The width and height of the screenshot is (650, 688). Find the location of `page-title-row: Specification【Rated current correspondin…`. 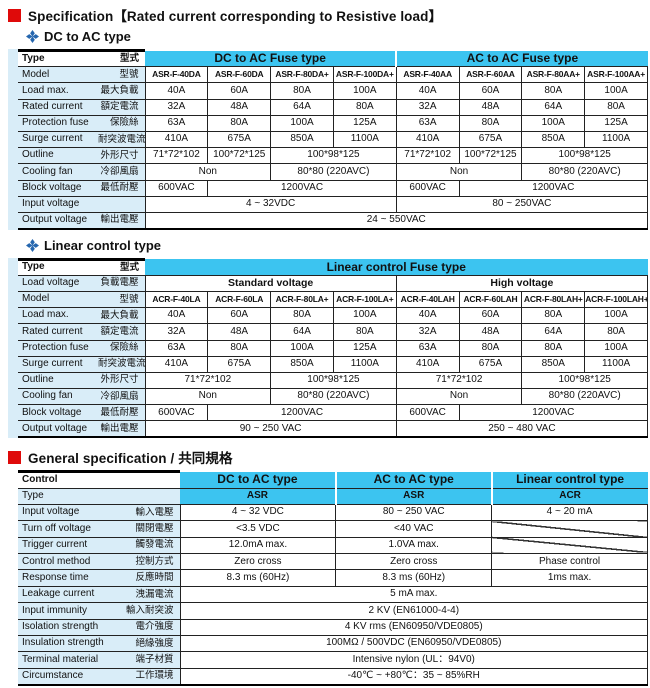

page-title-row: Specification【Rated current correspondin… is located at coordinates (329, 15).